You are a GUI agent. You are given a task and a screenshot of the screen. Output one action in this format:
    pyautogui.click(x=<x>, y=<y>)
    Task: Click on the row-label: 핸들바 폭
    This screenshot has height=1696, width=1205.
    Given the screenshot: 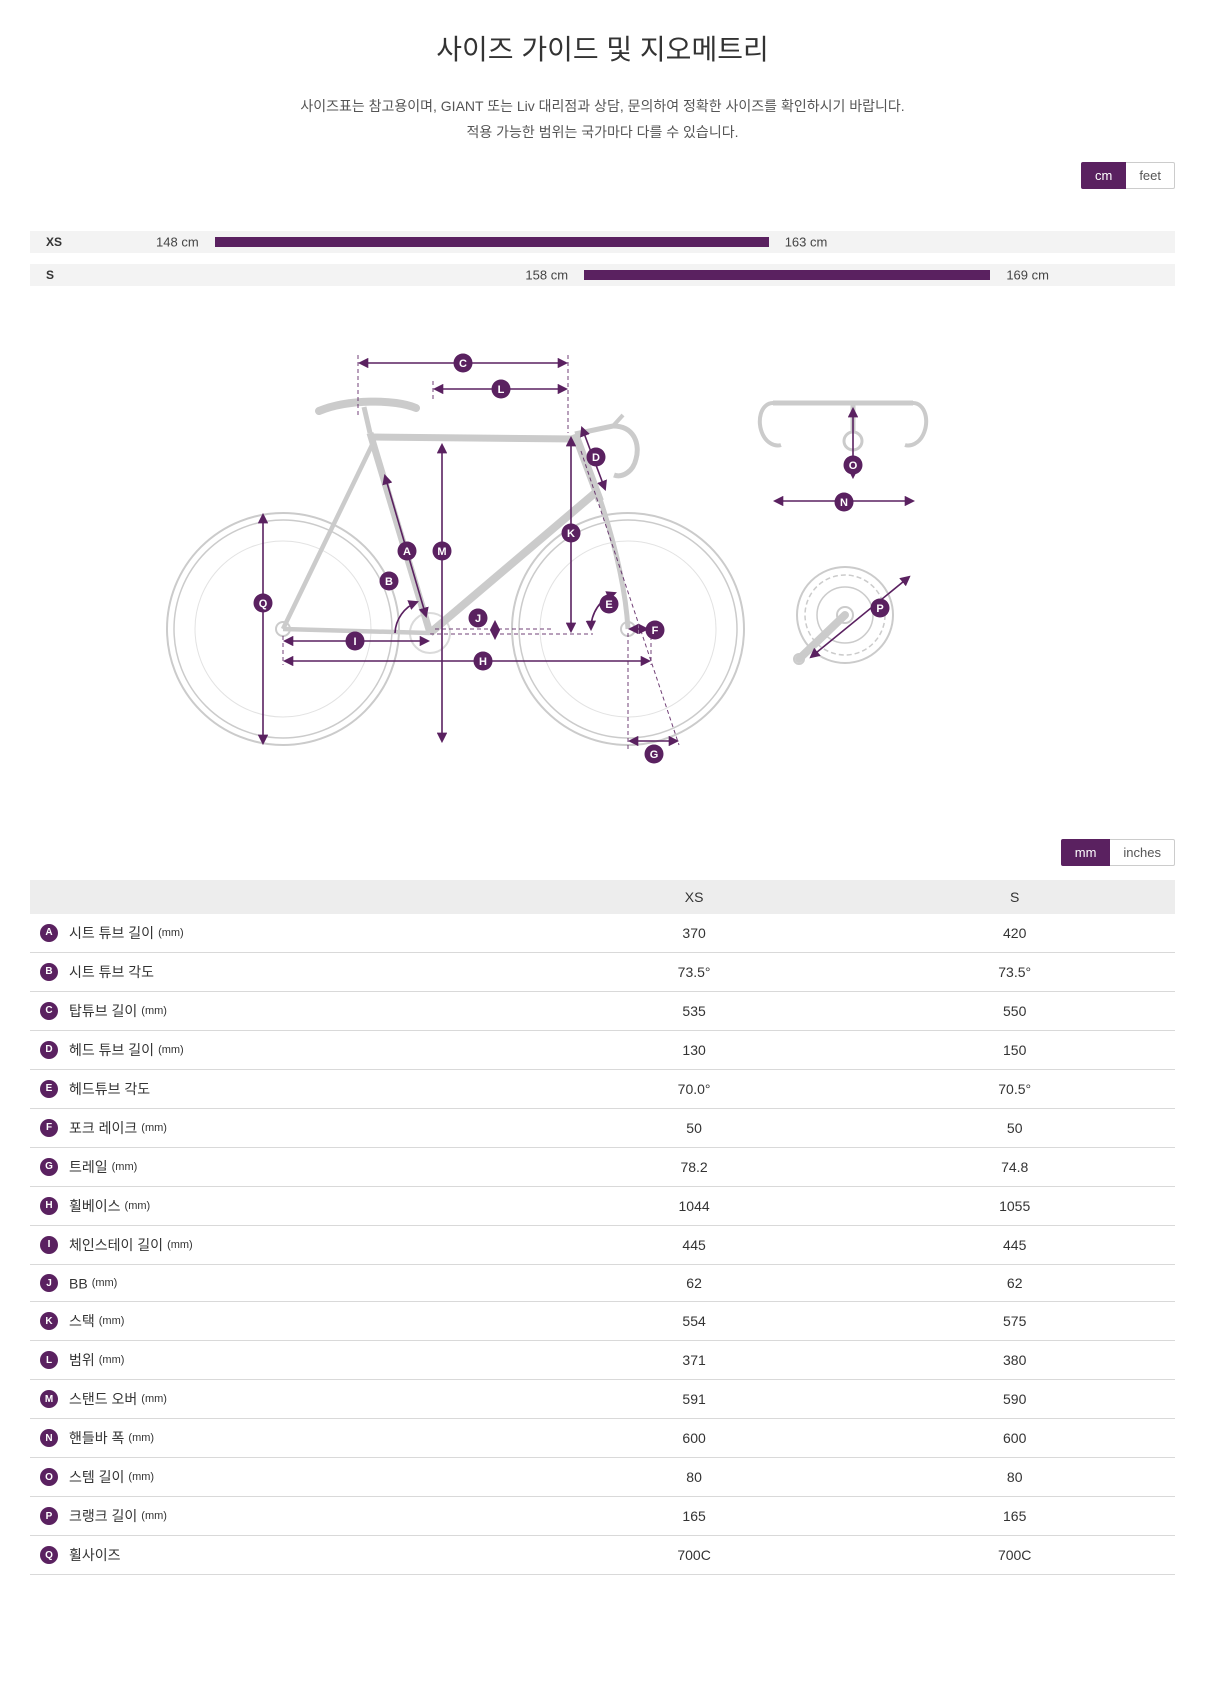 What is the action you would take?
    pyautogui.click(x=97, y=1438)
    